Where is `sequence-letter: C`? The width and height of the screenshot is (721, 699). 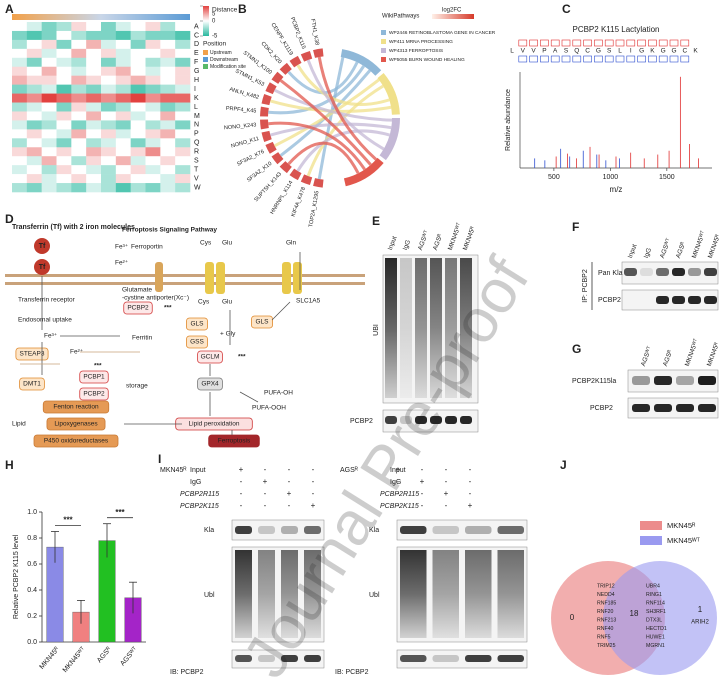 sequence-letter: C is located at coordinates (587, 51).